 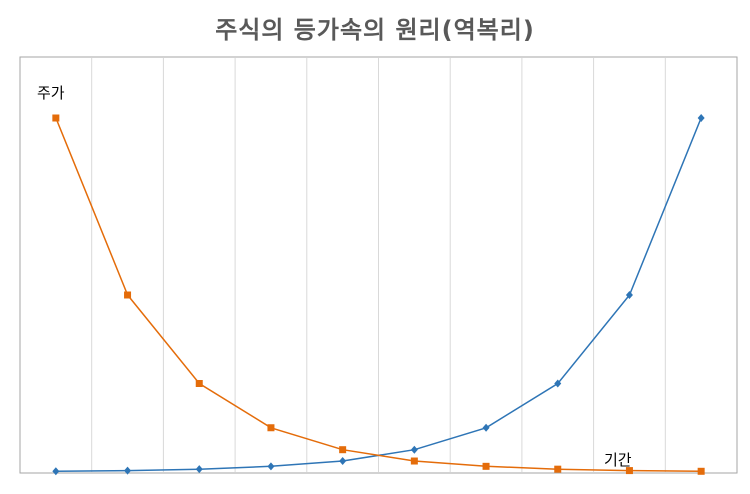 What do you see at coordinates (375, 30) in the screenshot?
I see `chart-title: 주식의 등가속의 원리(역복리)` at bounding box center [375, 30].